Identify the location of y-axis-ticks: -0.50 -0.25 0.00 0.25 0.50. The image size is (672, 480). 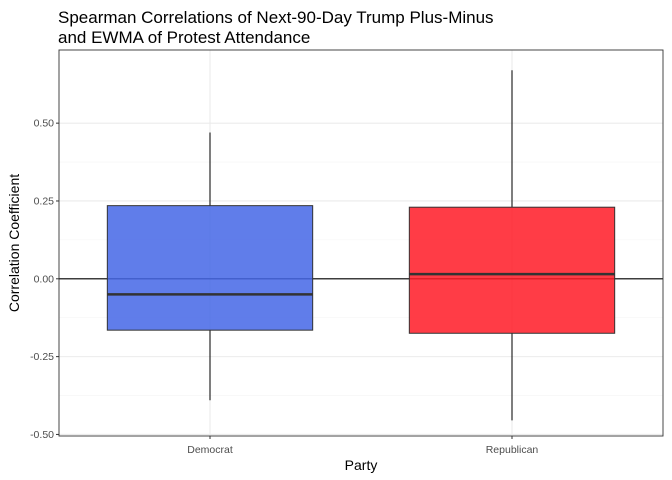
(44, 279).